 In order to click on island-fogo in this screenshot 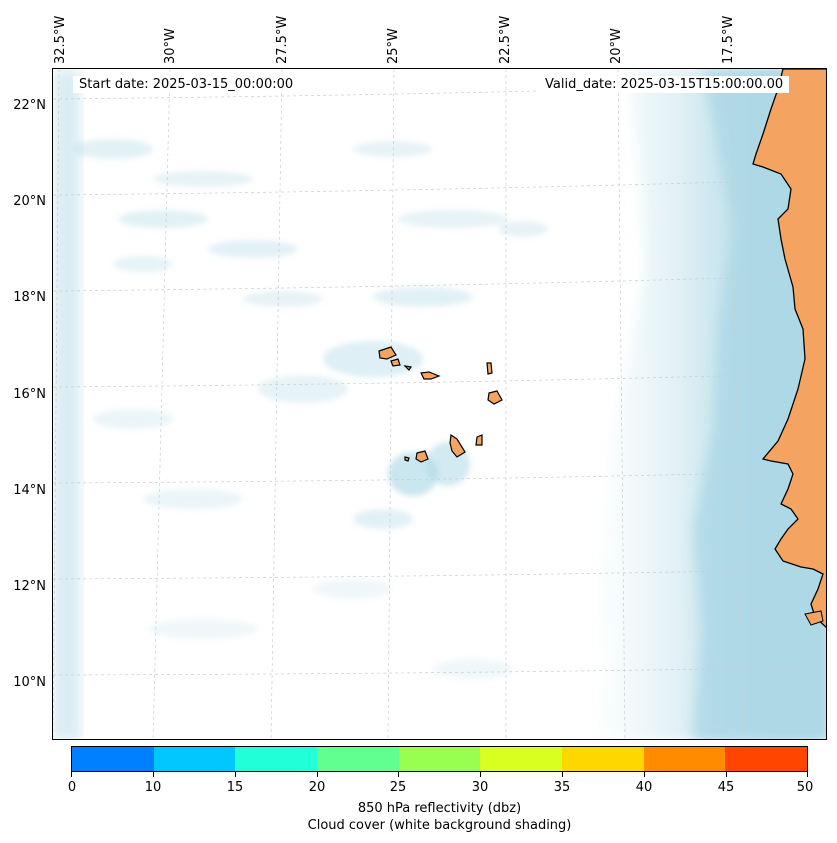, I will do `click(422, 456)`.